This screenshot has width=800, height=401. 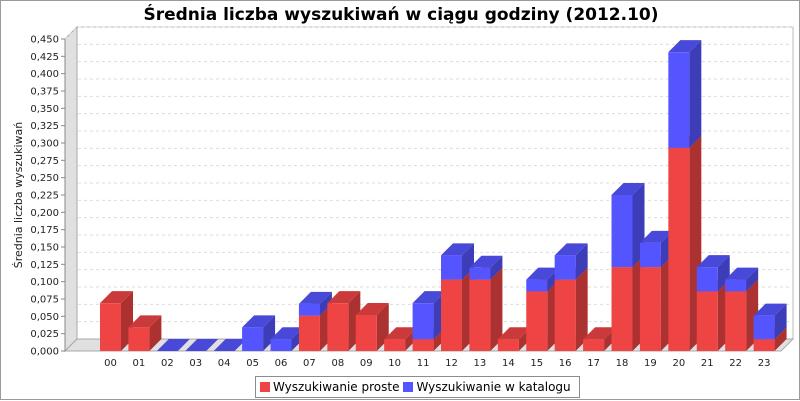 I want to click on x-tick-label: 01, so click(x=139, y=363).